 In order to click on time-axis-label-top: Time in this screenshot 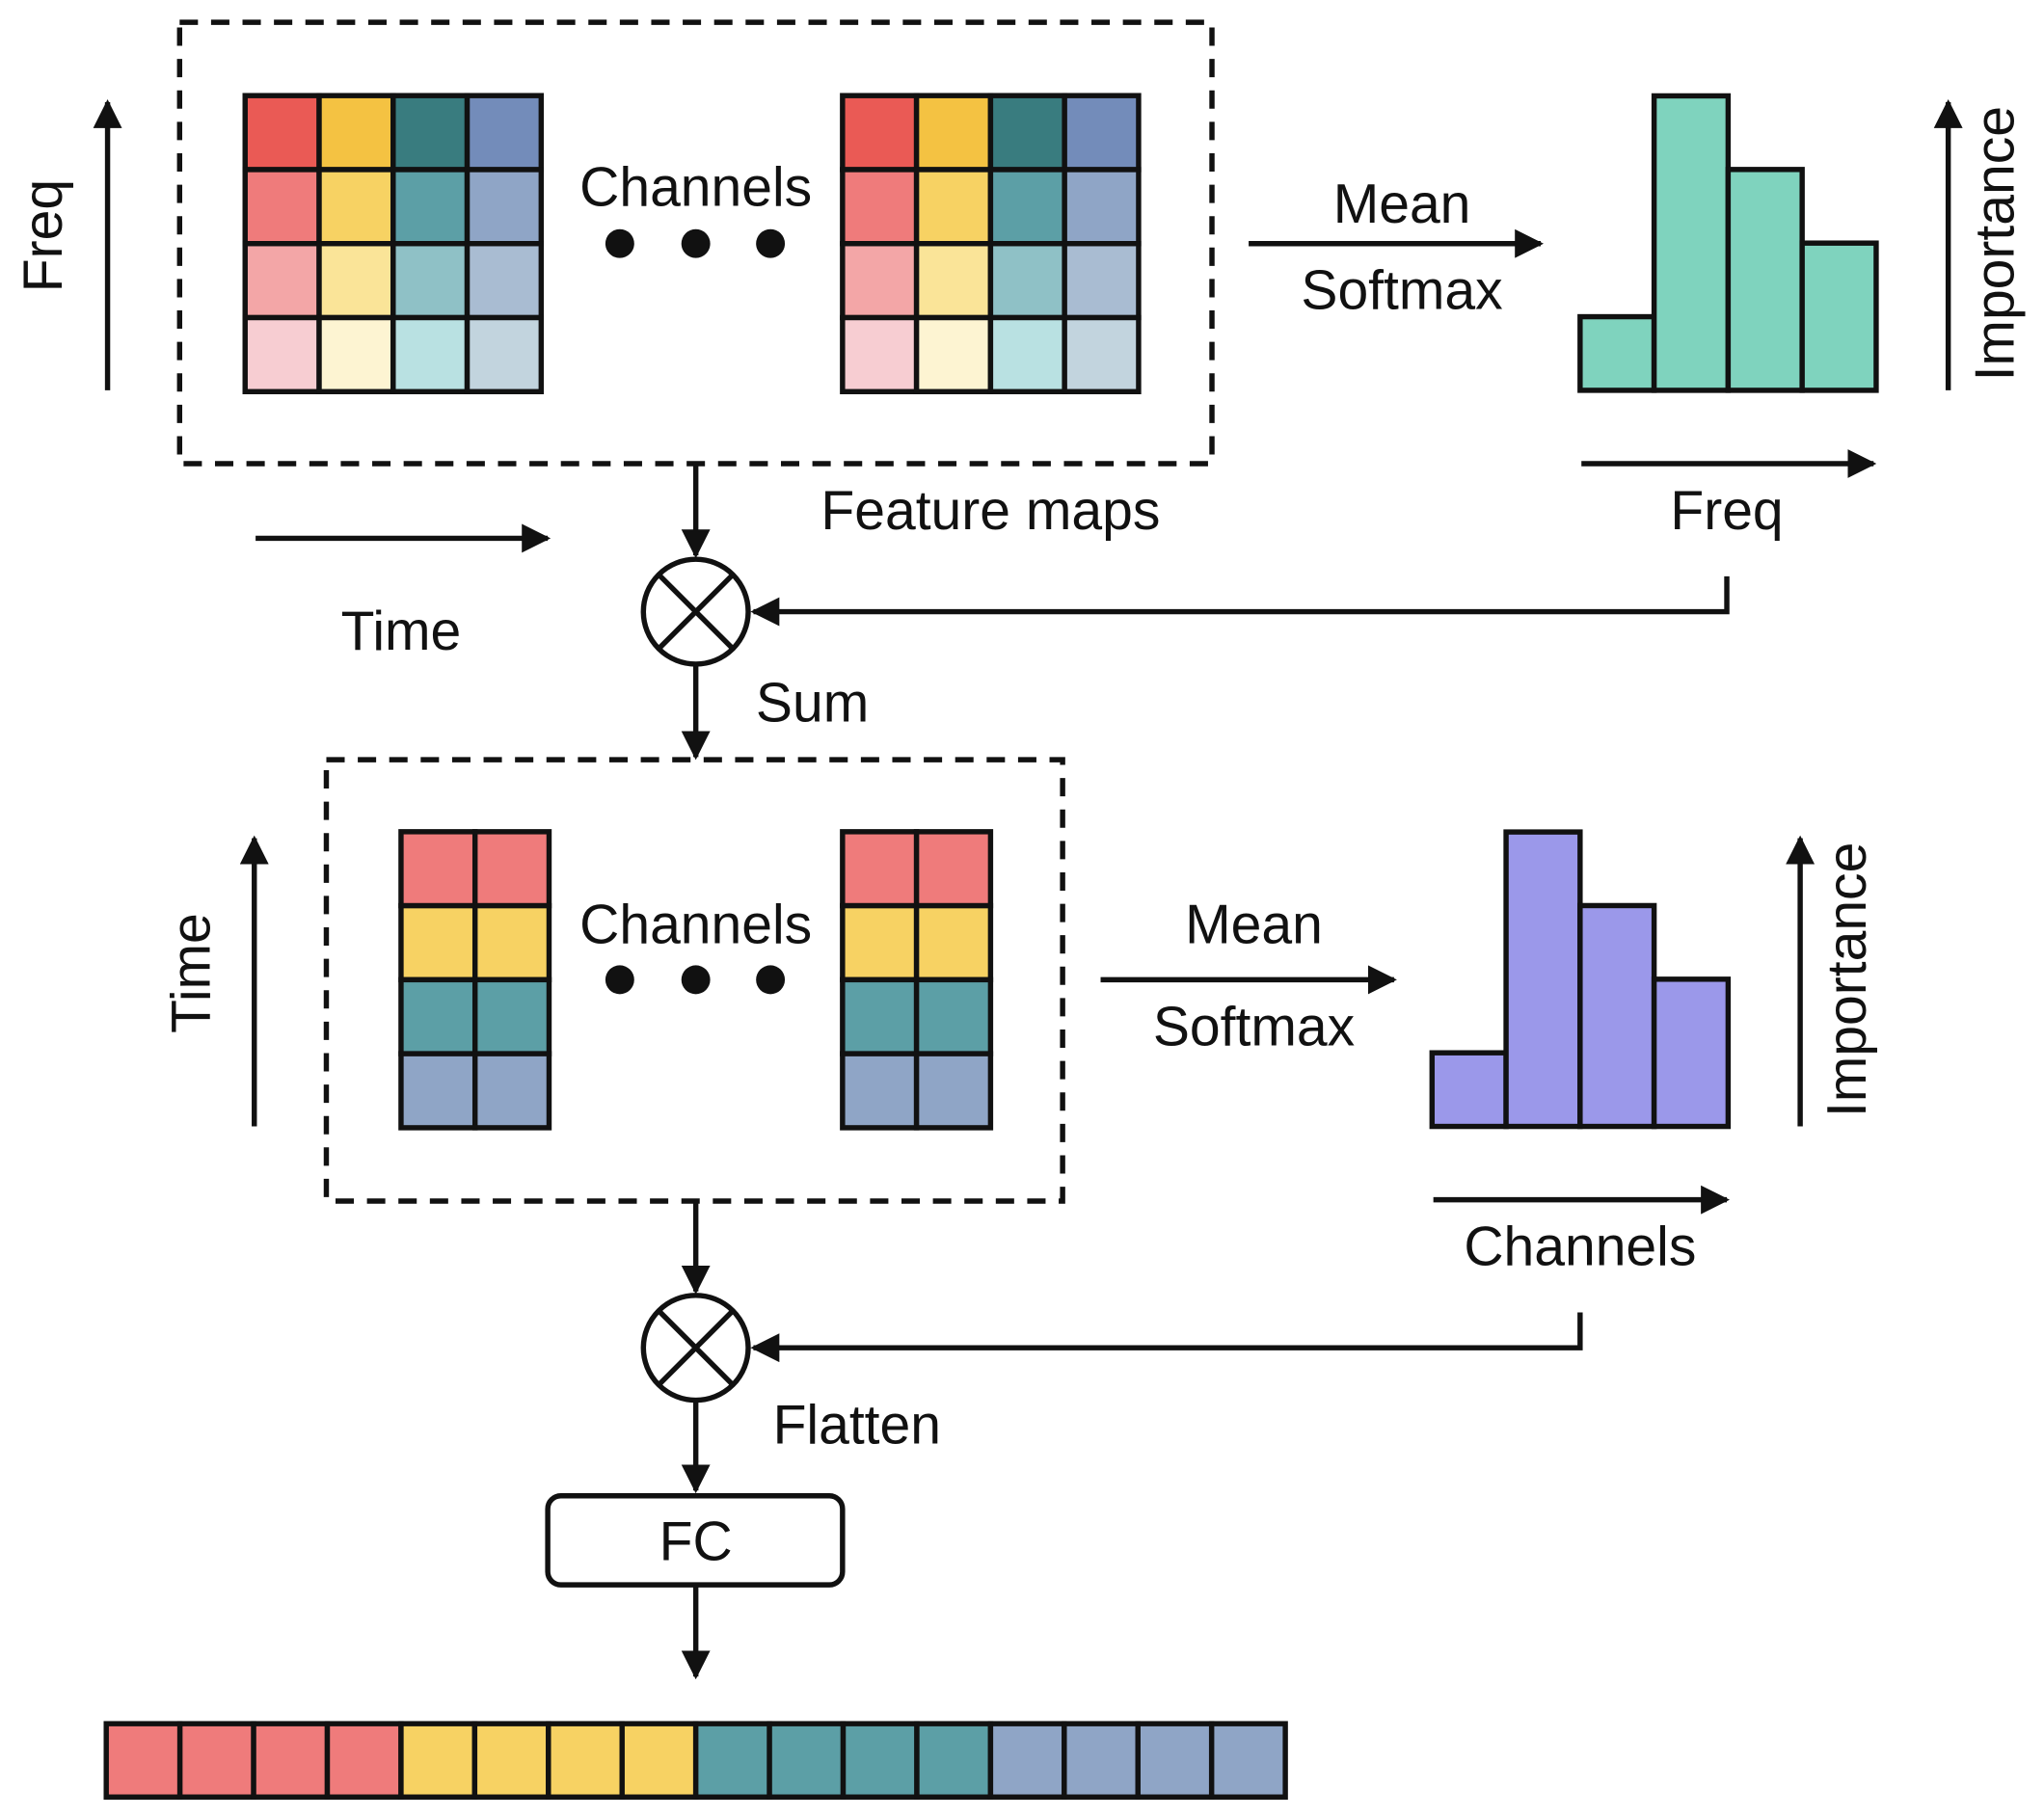, I will do `click(401, 632)`.